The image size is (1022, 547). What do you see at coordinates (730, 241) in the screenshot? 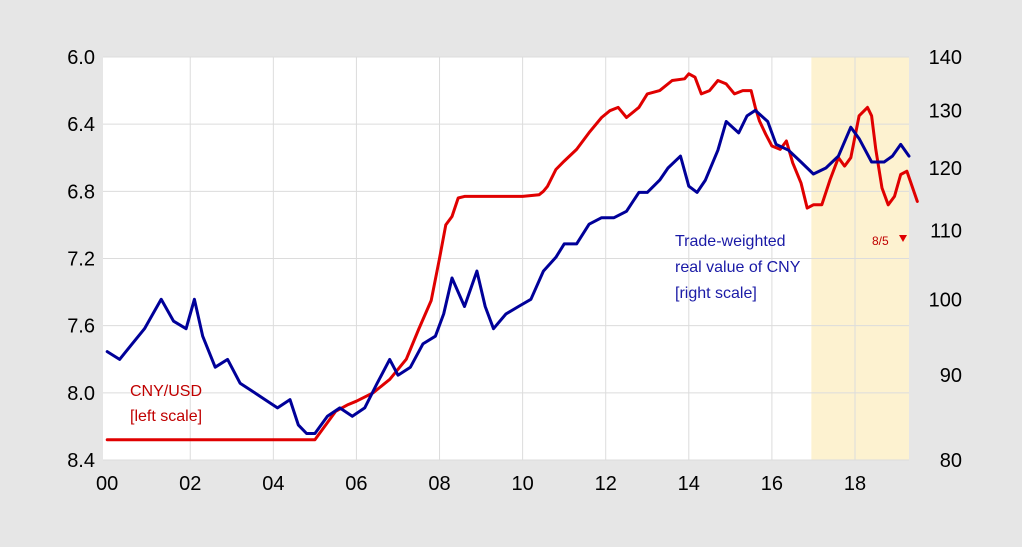
I see `trade-weighted-label-line1: Trade-weighted` at bounding box center [730, 241].